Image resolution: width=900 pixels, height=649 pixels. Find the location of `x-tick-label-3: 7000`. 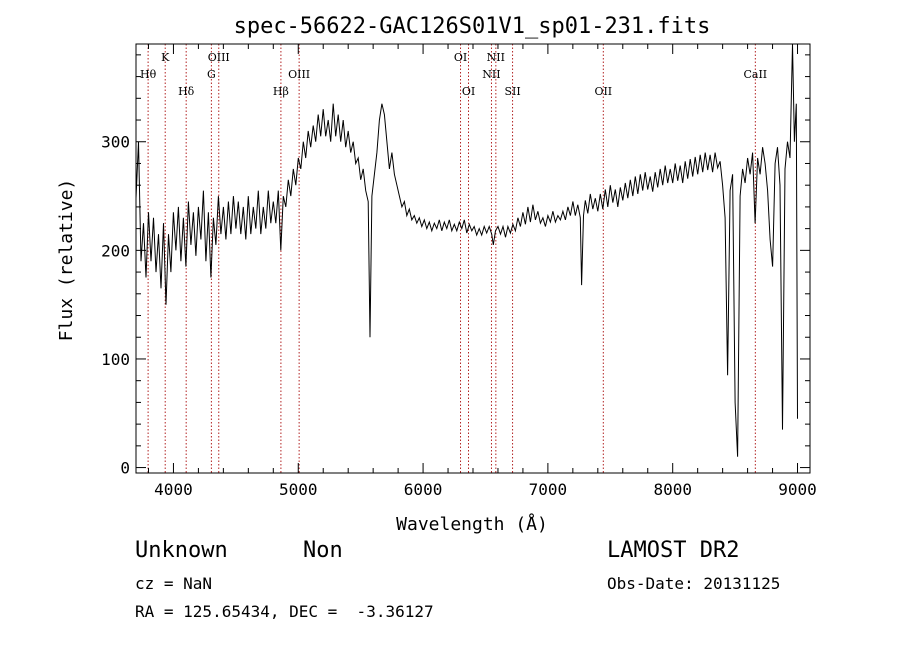

x-tick-label-3: 7000 is located at coordinates (548, 489).